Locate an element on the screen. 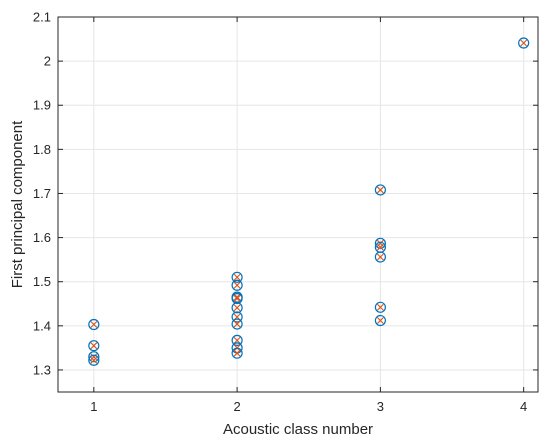 This screenshot has width=550, height=442. x-tick-label: 2 is located at coordinates (236, 406).